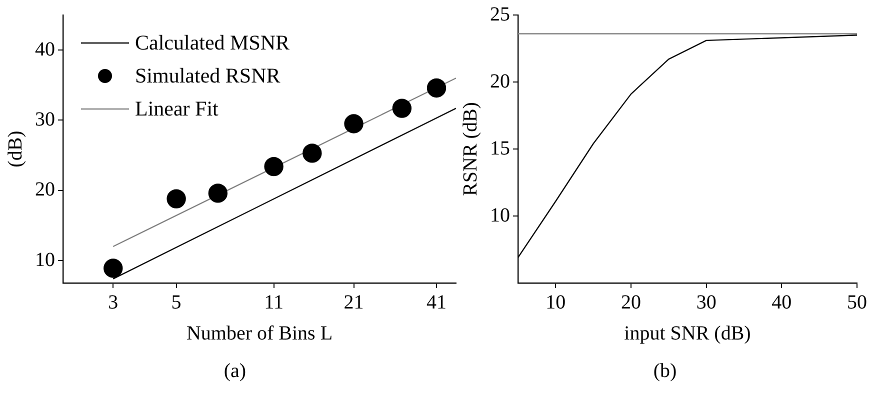 The height and width of the screenshot is (400, 875). What do you see at coordinates (500, 148) in the screenshot?
I see `y-tick-label: 15` at bounding box center [500, 148].